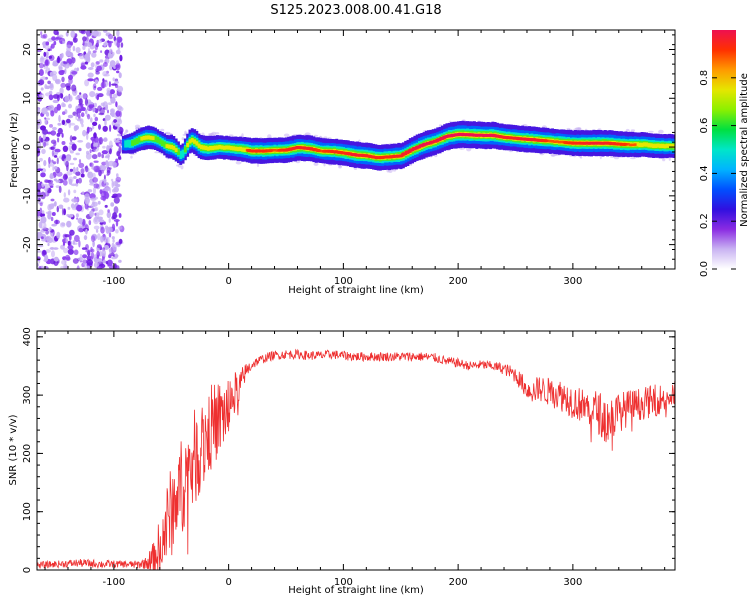  What do you see at coordinates (437, 146) in the screenshot?
I see `ridge-peaks` at bounding box center [437, 146].